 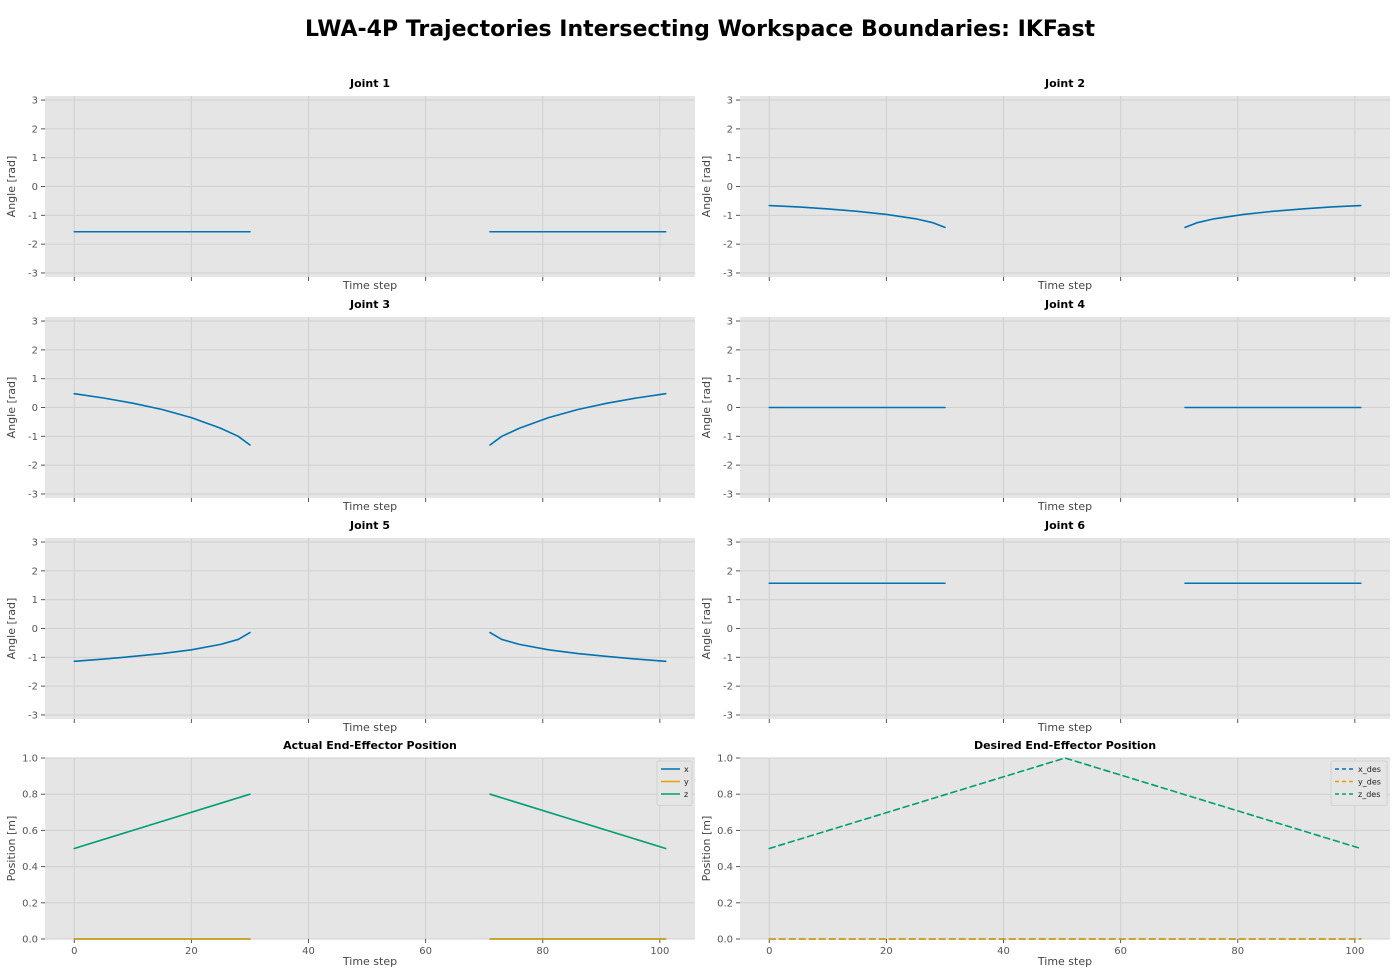 What do you see at coordinates (1045, 405) in the screenshot?
I see `subplot-4: -3 -2 -1 0 1 2 3 Joint 4 Time step Angle [rad]` at bounding box center [1045, 405].